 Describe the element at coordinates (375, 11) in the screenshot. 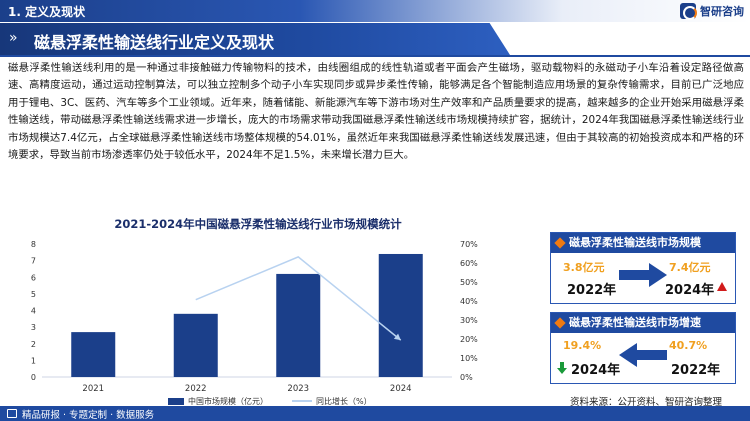

I see `top-header-strip: 1. 定义及现状 智研咨询` at that location.